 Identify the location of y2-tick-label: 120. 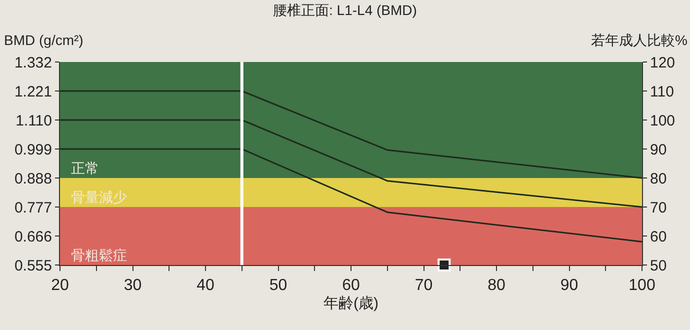
(663, 63).